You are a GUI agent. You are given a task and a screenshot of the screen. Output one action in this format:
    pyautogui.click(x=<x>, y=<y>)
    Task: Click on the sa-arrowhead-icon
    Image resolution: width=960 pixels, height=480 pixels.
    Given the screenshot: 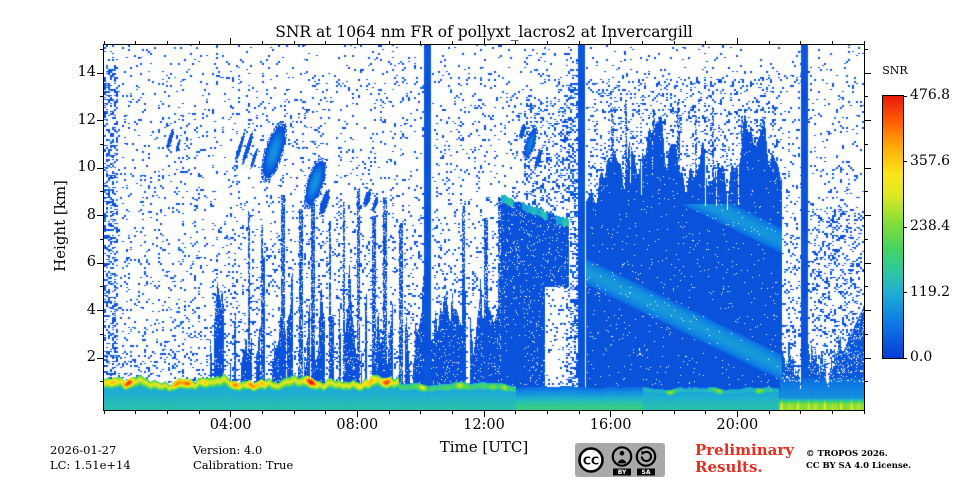 What is the action you would take?
    pyautogui.click(x=643, y=453)
    